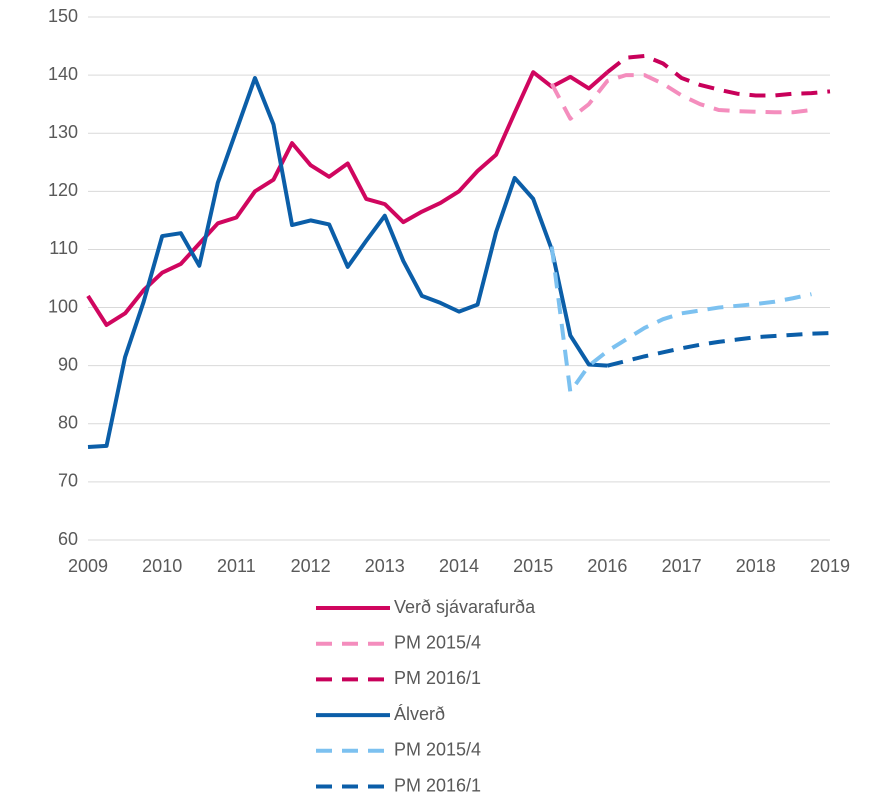 The image size is (877, 795). What do you see at coordinates (88, 566) in the screenshot?
I see `x-tick-label: 2009` at bounding box center [88, 566].